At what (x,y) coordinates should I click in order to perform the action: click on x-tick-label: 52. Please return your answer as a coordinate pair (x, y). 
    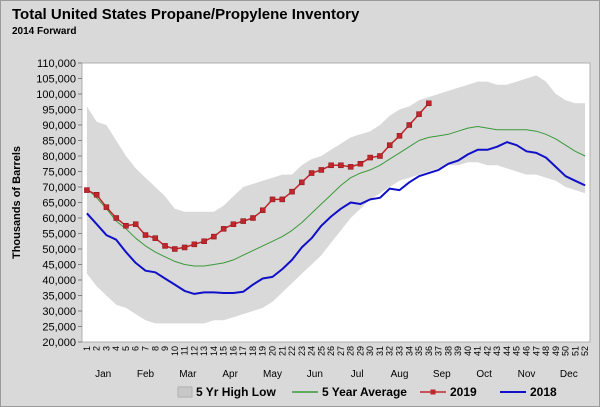
    Looking at the image, I should click on (585, 351).